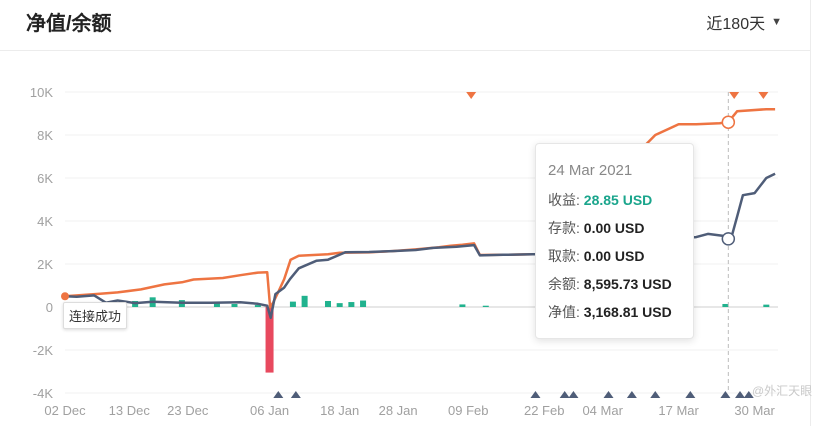 This screenshot has height=426, width=836. Describe the element at coordinates (43, 393) in the screenshot. I see `y-tick-label: -4K` at that location.